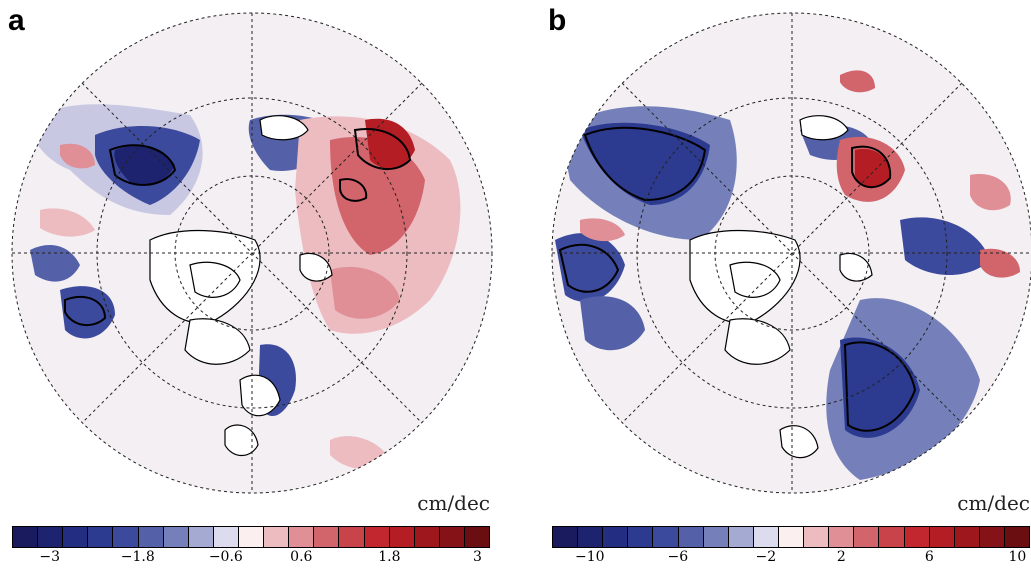 The height and width of the screenshot is (570, 1031). What do you see at coordinates (50, 557) in the screenshot?
I see `colorbar-tick-label: −3` at bounding box center [50, 557].